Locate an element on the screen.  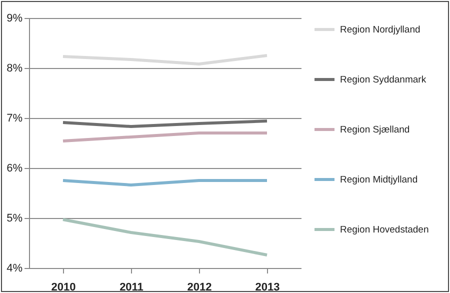
y-tick-label: 4% is located at coordinates (14, 268).